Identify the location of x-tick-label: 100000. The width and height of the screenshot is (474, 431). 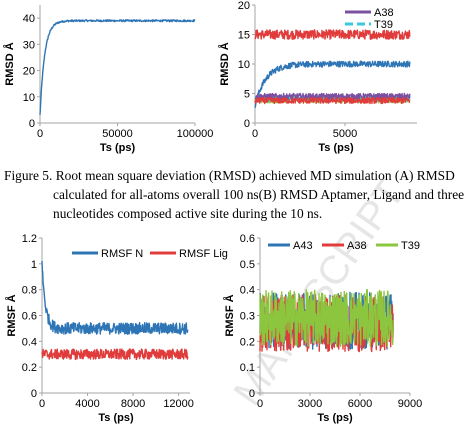
(195, 134).